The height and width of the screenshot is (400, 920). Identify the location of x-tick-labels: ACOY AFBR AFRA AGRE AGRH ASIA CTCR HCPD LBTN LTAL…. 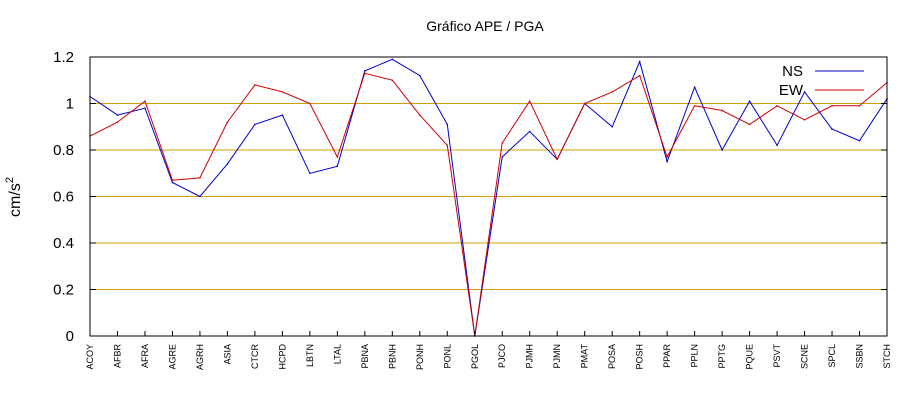
(488, 350).